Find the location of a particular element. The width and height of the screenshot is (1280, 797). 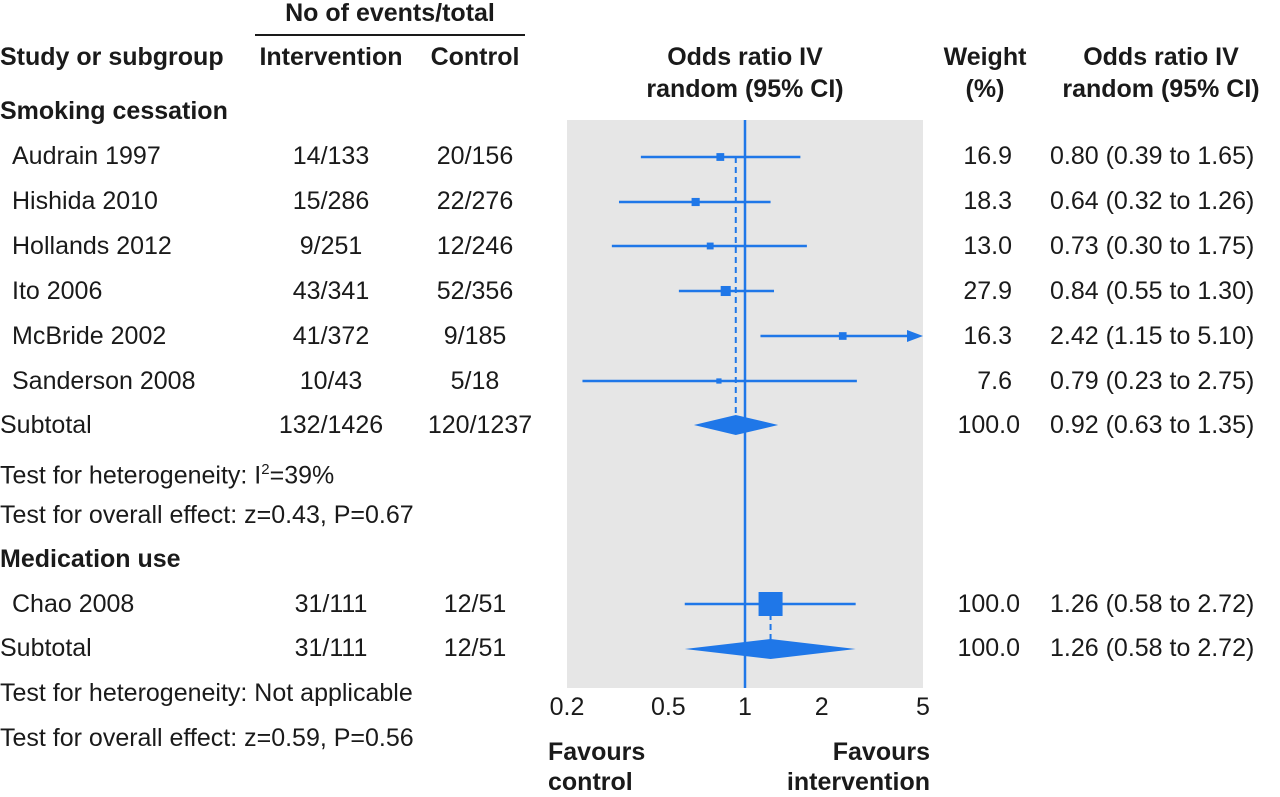

study-name: Ito 2006 is located at coordinates (57, 291).